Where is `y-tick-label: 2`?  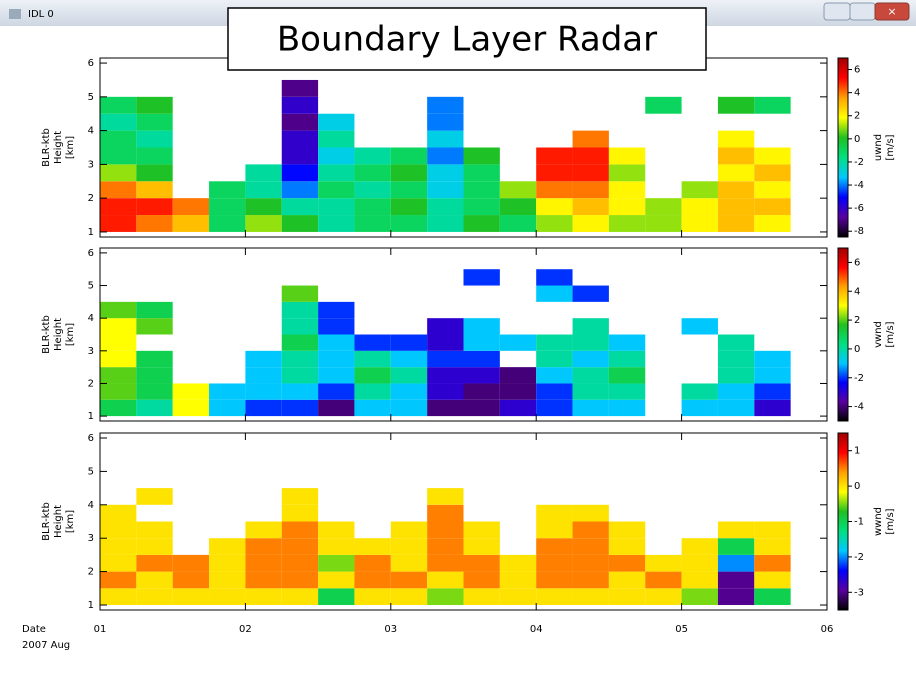
y-tick-label: 2 is located at coordinates (91, 572).